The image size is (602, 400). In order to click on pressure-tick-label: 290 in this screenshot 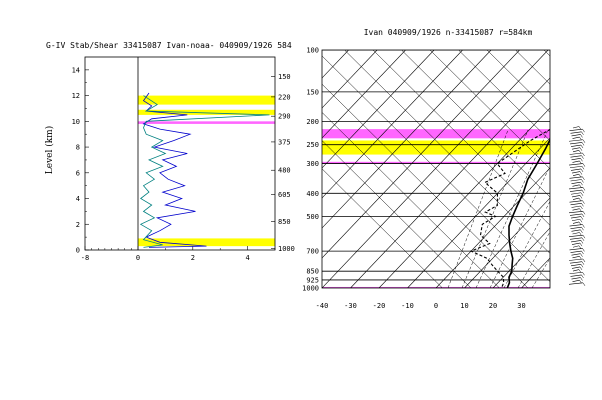, I will do `click(284, 117)`.